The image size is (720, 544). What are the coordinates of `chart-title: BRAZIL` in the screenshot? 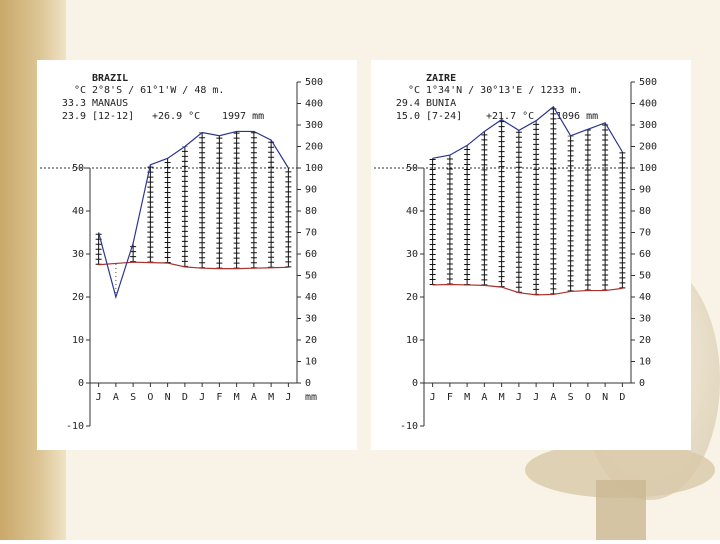 It's located at (110, 78).